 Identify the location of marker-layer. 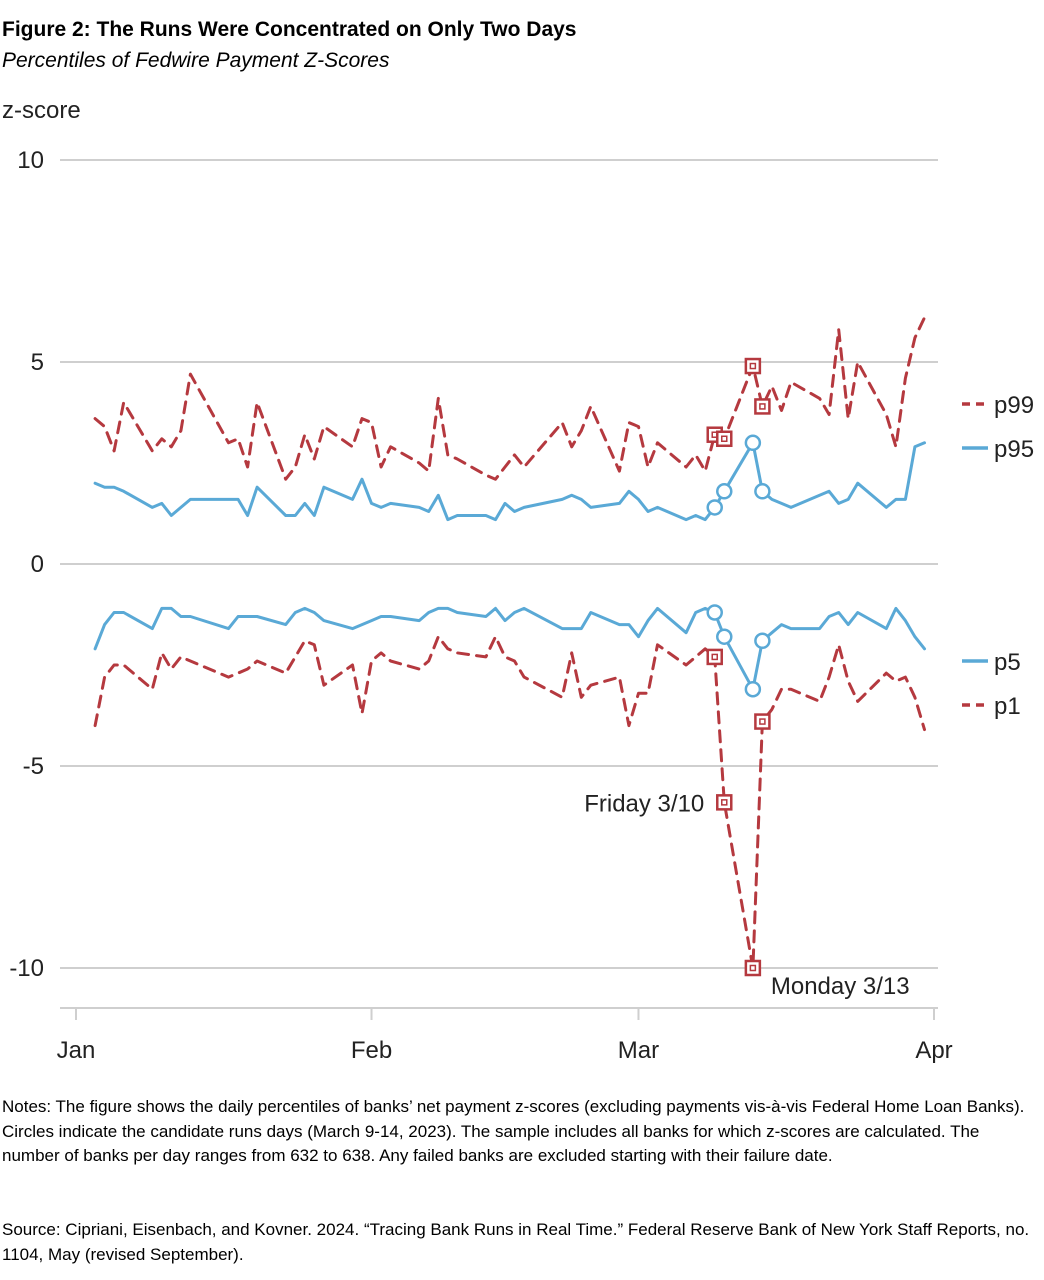
(738, 667).